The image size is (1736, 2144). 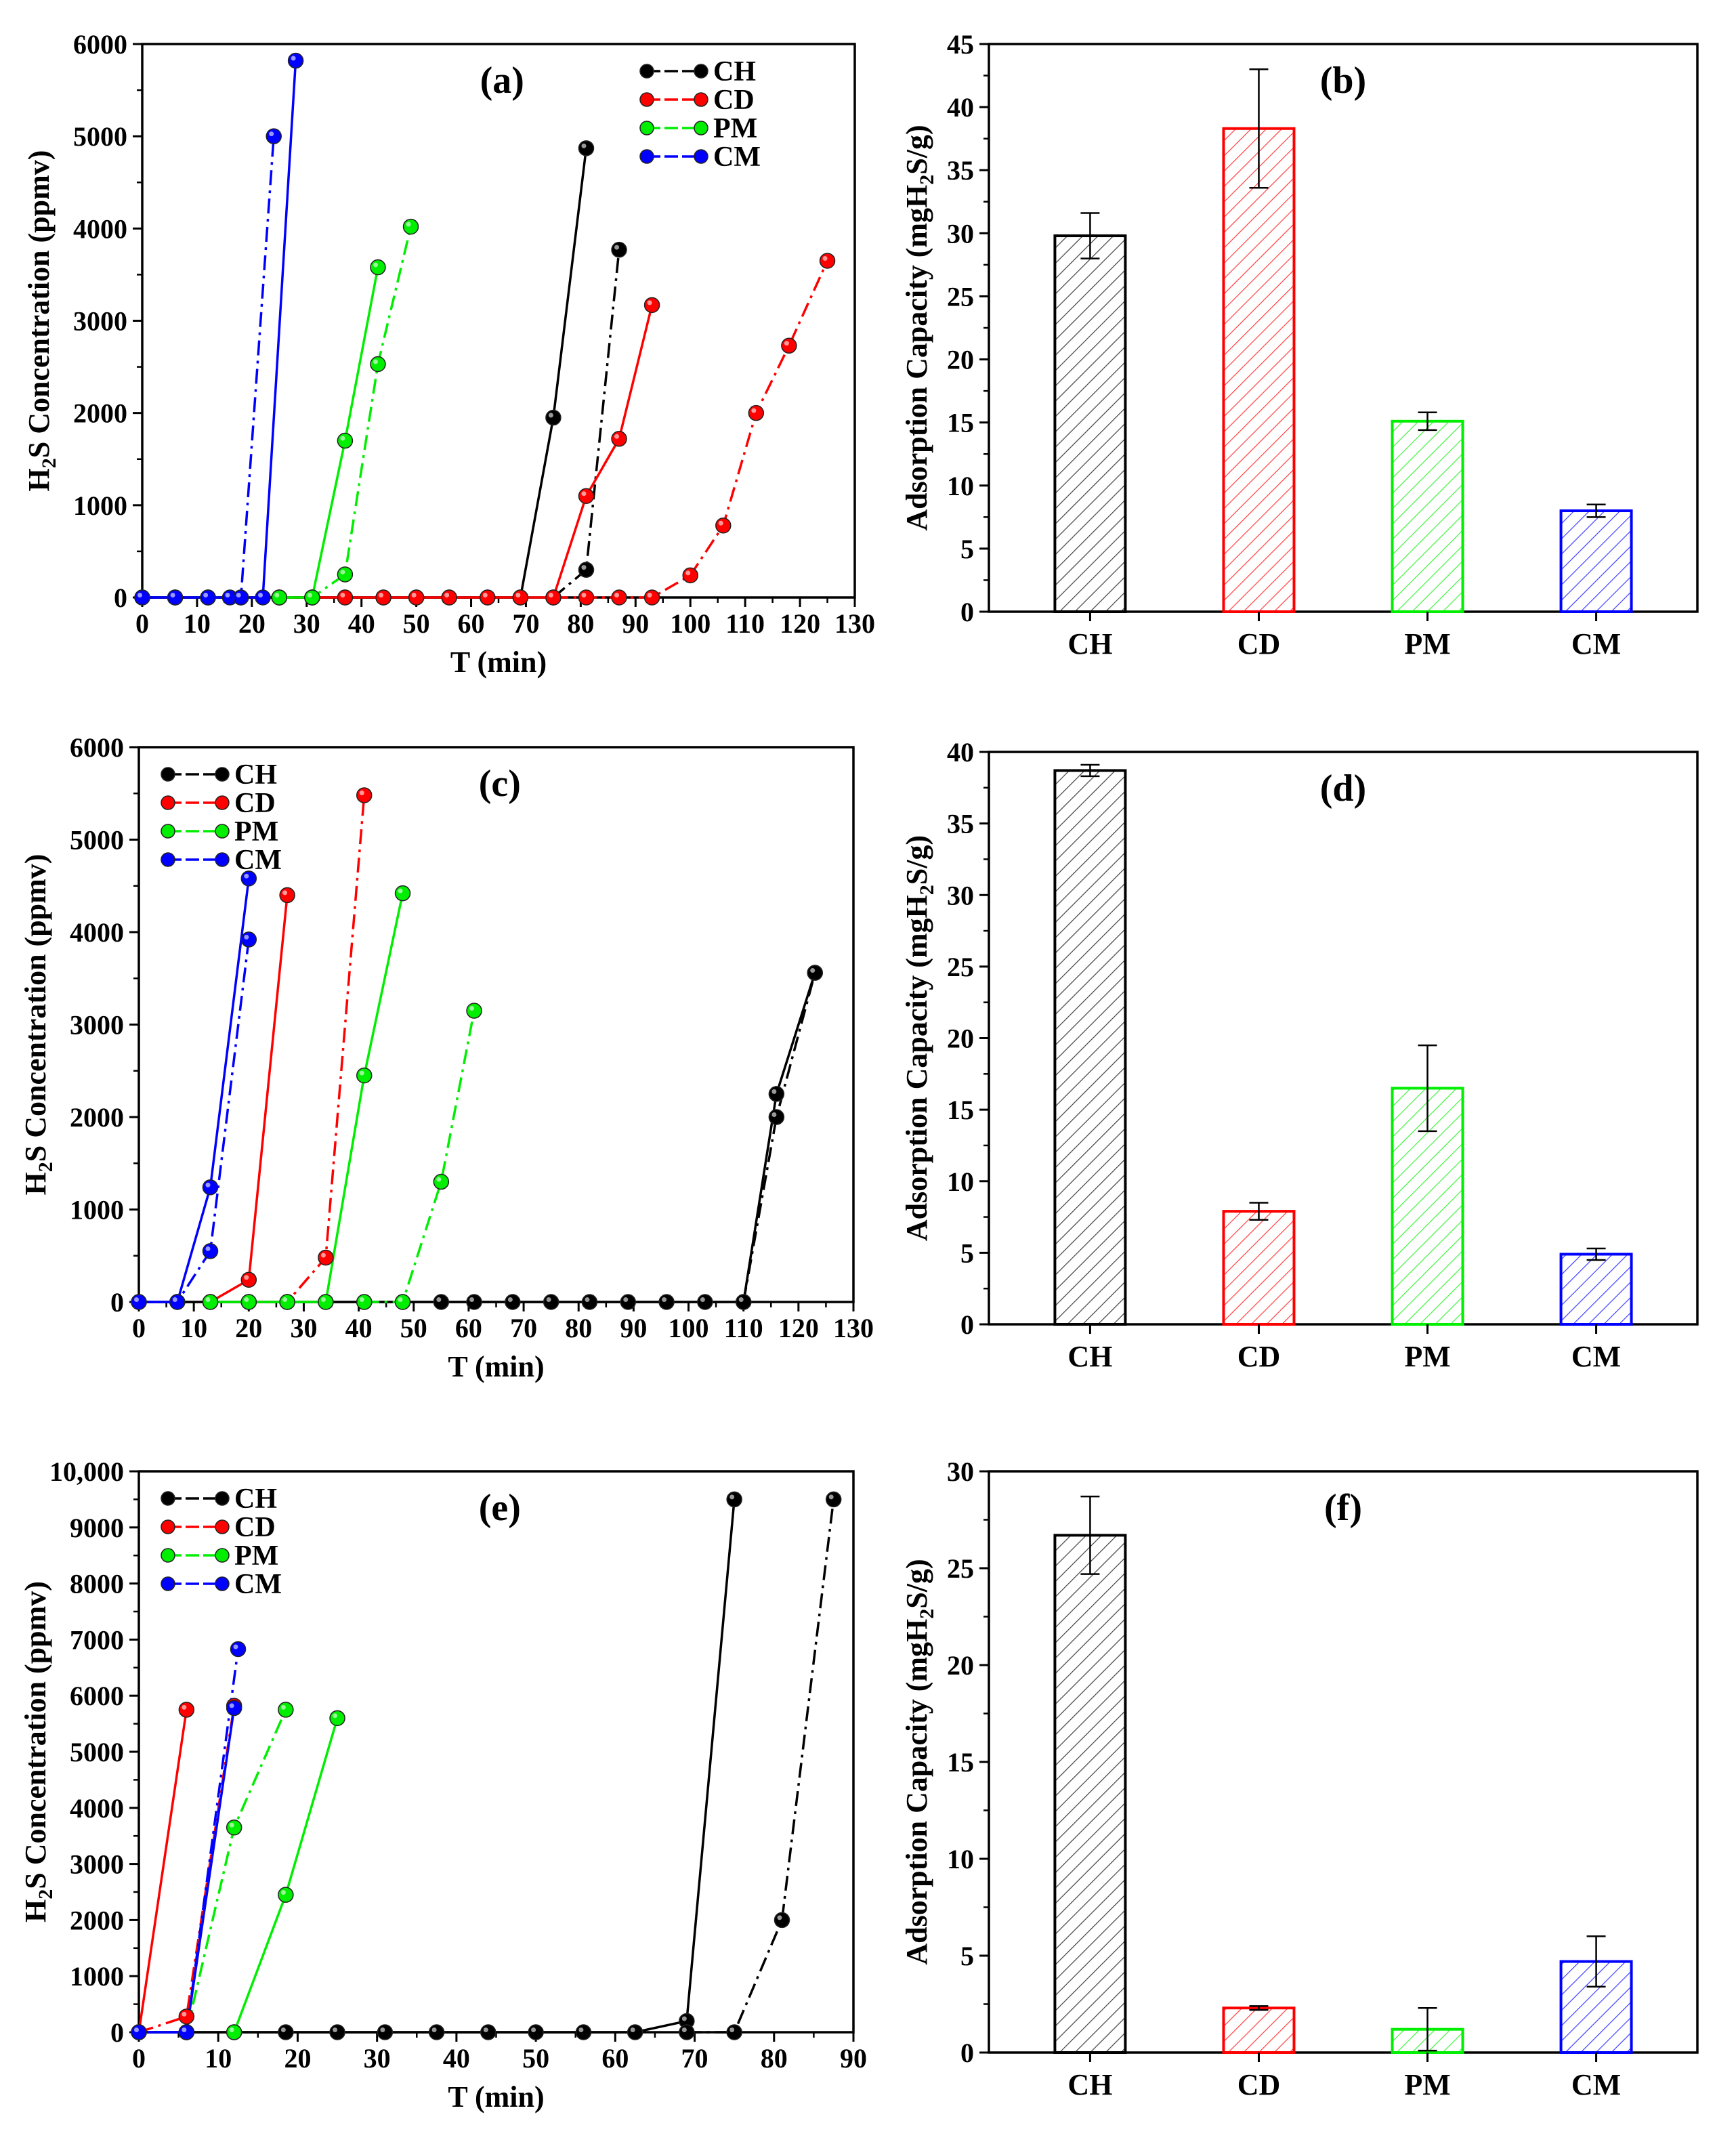 I want to click on category-label-d-CD: CD, so click(x=1259, y=1356).